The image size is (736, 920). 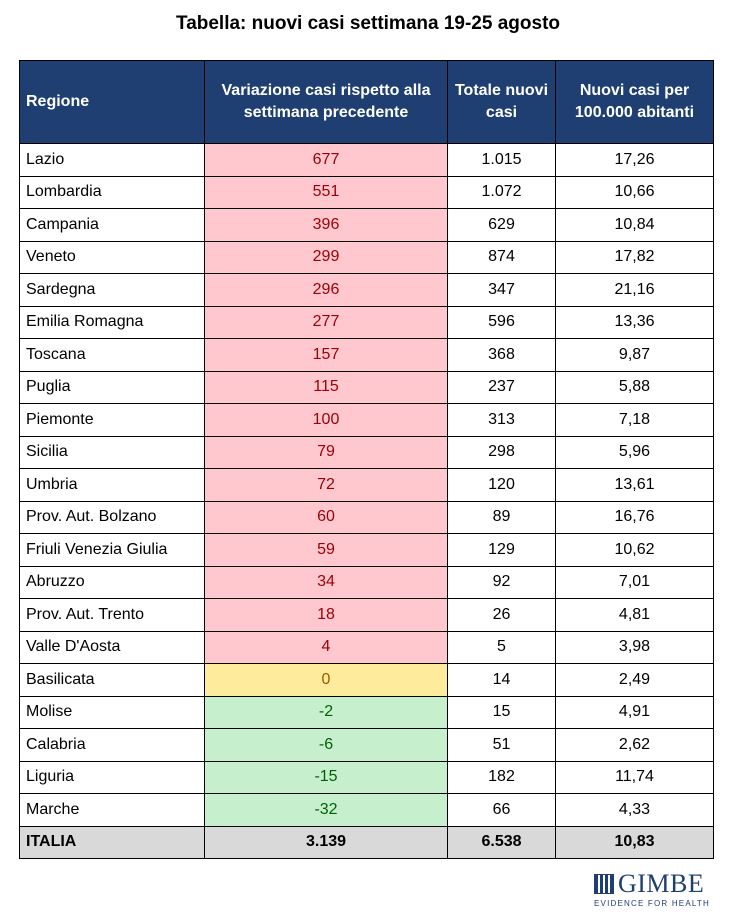 I want to click on region-cell: Prov. Aut. Bolzano, so click(x=112, y=517).